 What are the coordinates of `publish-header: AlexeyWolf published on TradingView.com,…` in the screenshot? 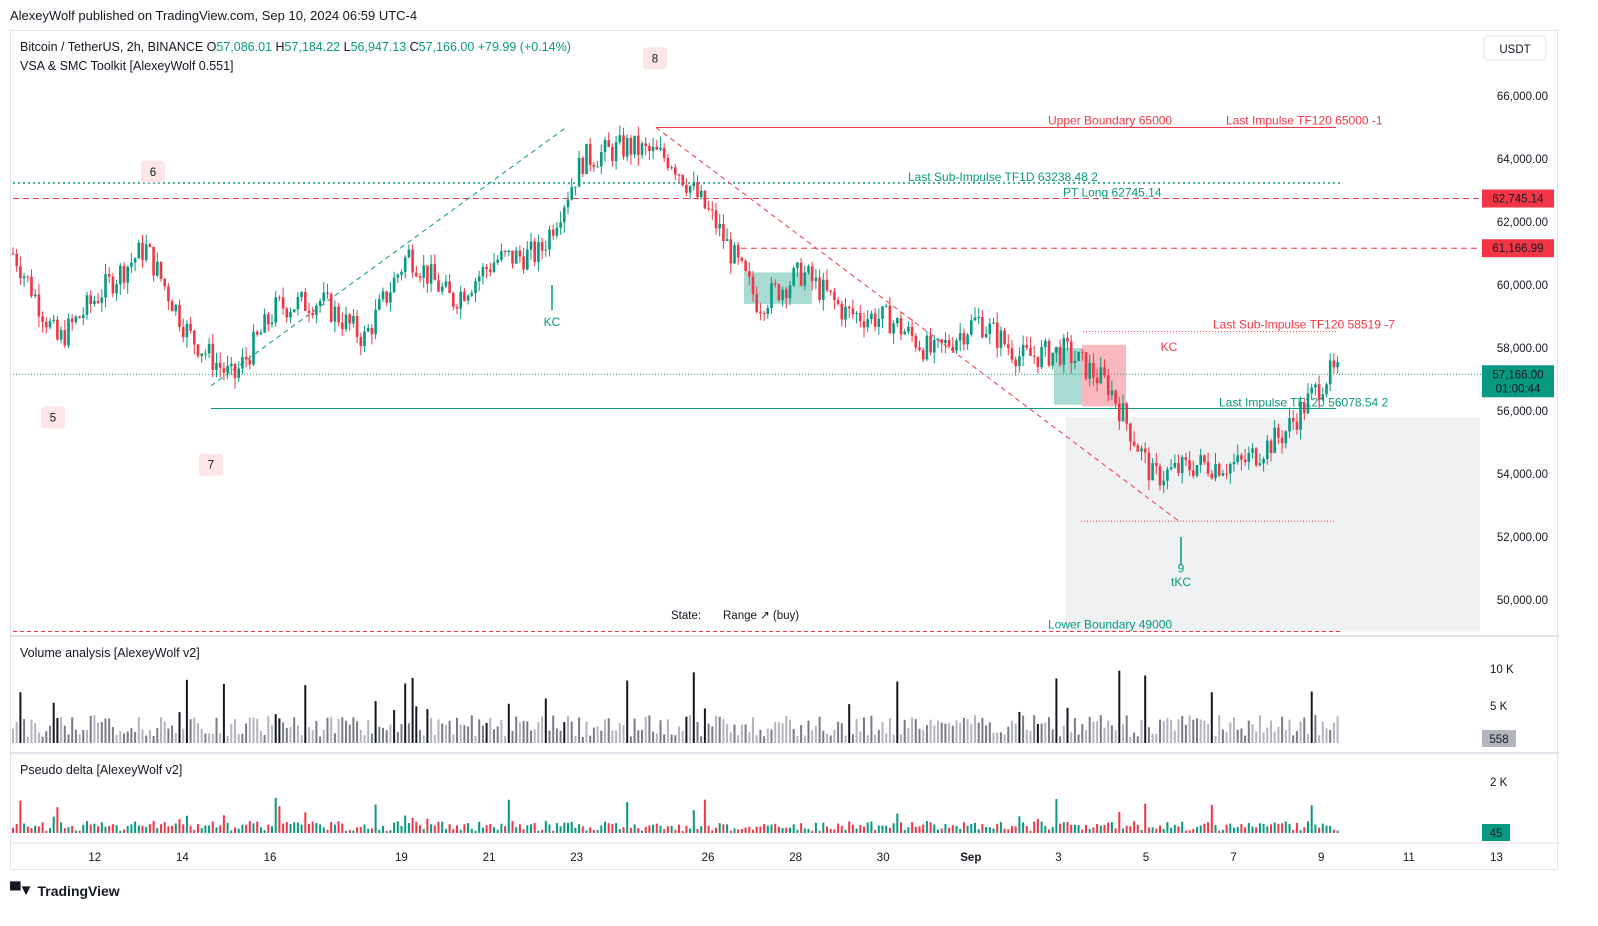 It's located at (214, 15).